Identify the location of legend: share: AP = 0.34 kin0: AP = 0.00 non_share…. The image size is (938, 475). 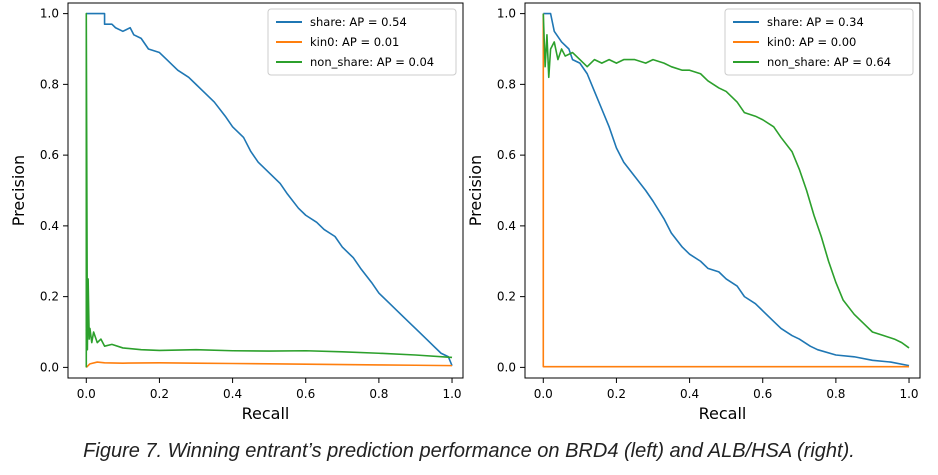
(819, 42).